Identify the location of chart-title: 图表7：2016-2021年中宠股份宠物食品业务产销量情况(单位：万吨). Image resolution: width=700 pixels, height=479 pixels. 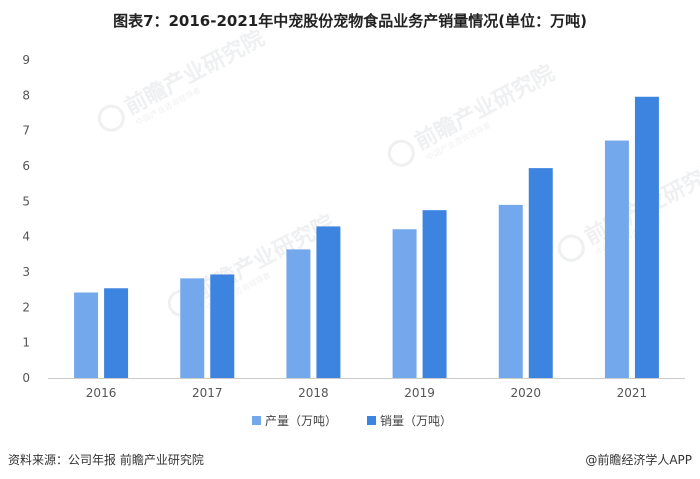
(350, 21).